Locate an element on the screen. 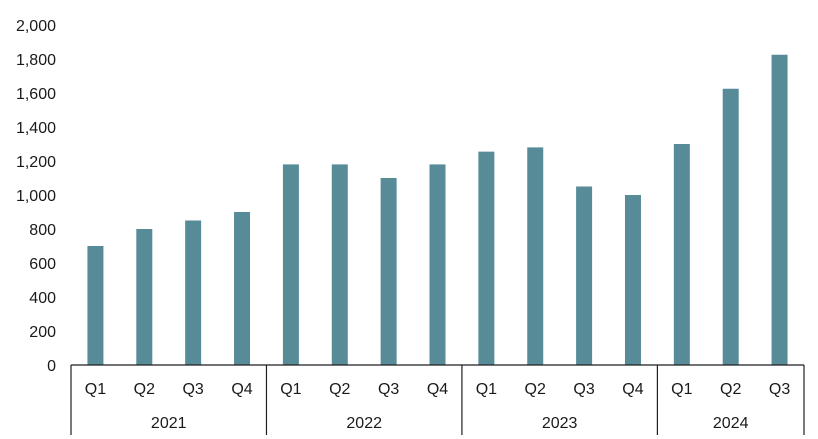 The height and width of the screenshot is (439, 818). y-tick-label: 1,000 is located at coordinates (36, 196).